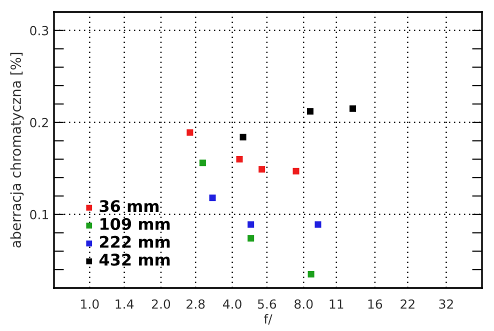 This screenshot has width=494, height=331. I want to click on x-tick-label: 4.0, so click(232, 304).